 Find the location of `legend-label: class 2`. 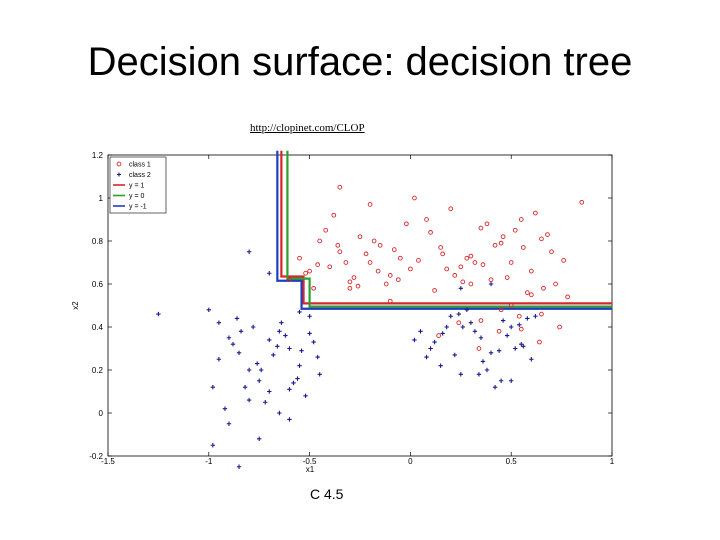

legend-label: class 2 is located at coordinates (140, 175).